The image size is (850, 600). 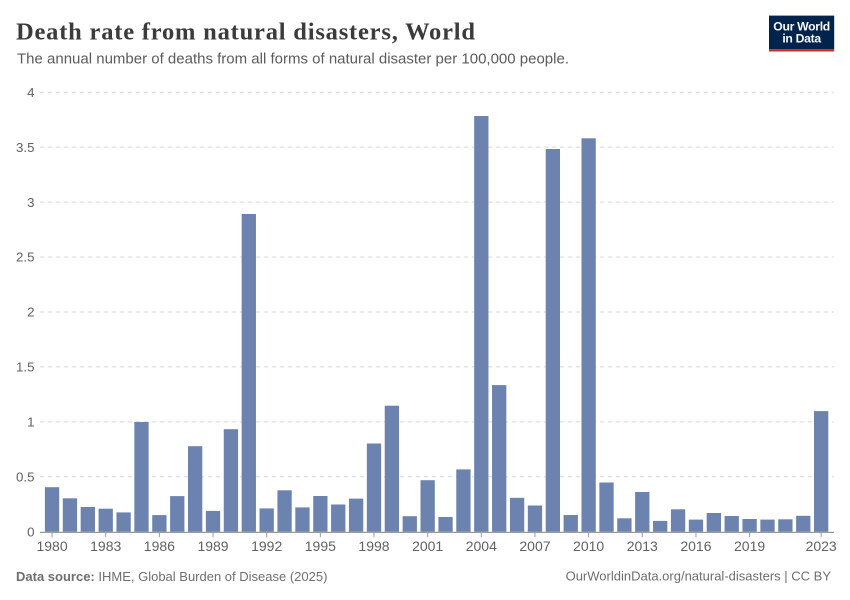 What do you see at coordinates (25, 367) in the screenshot?
I see `svg-text: 1.5` at bounding box center [25, 367].